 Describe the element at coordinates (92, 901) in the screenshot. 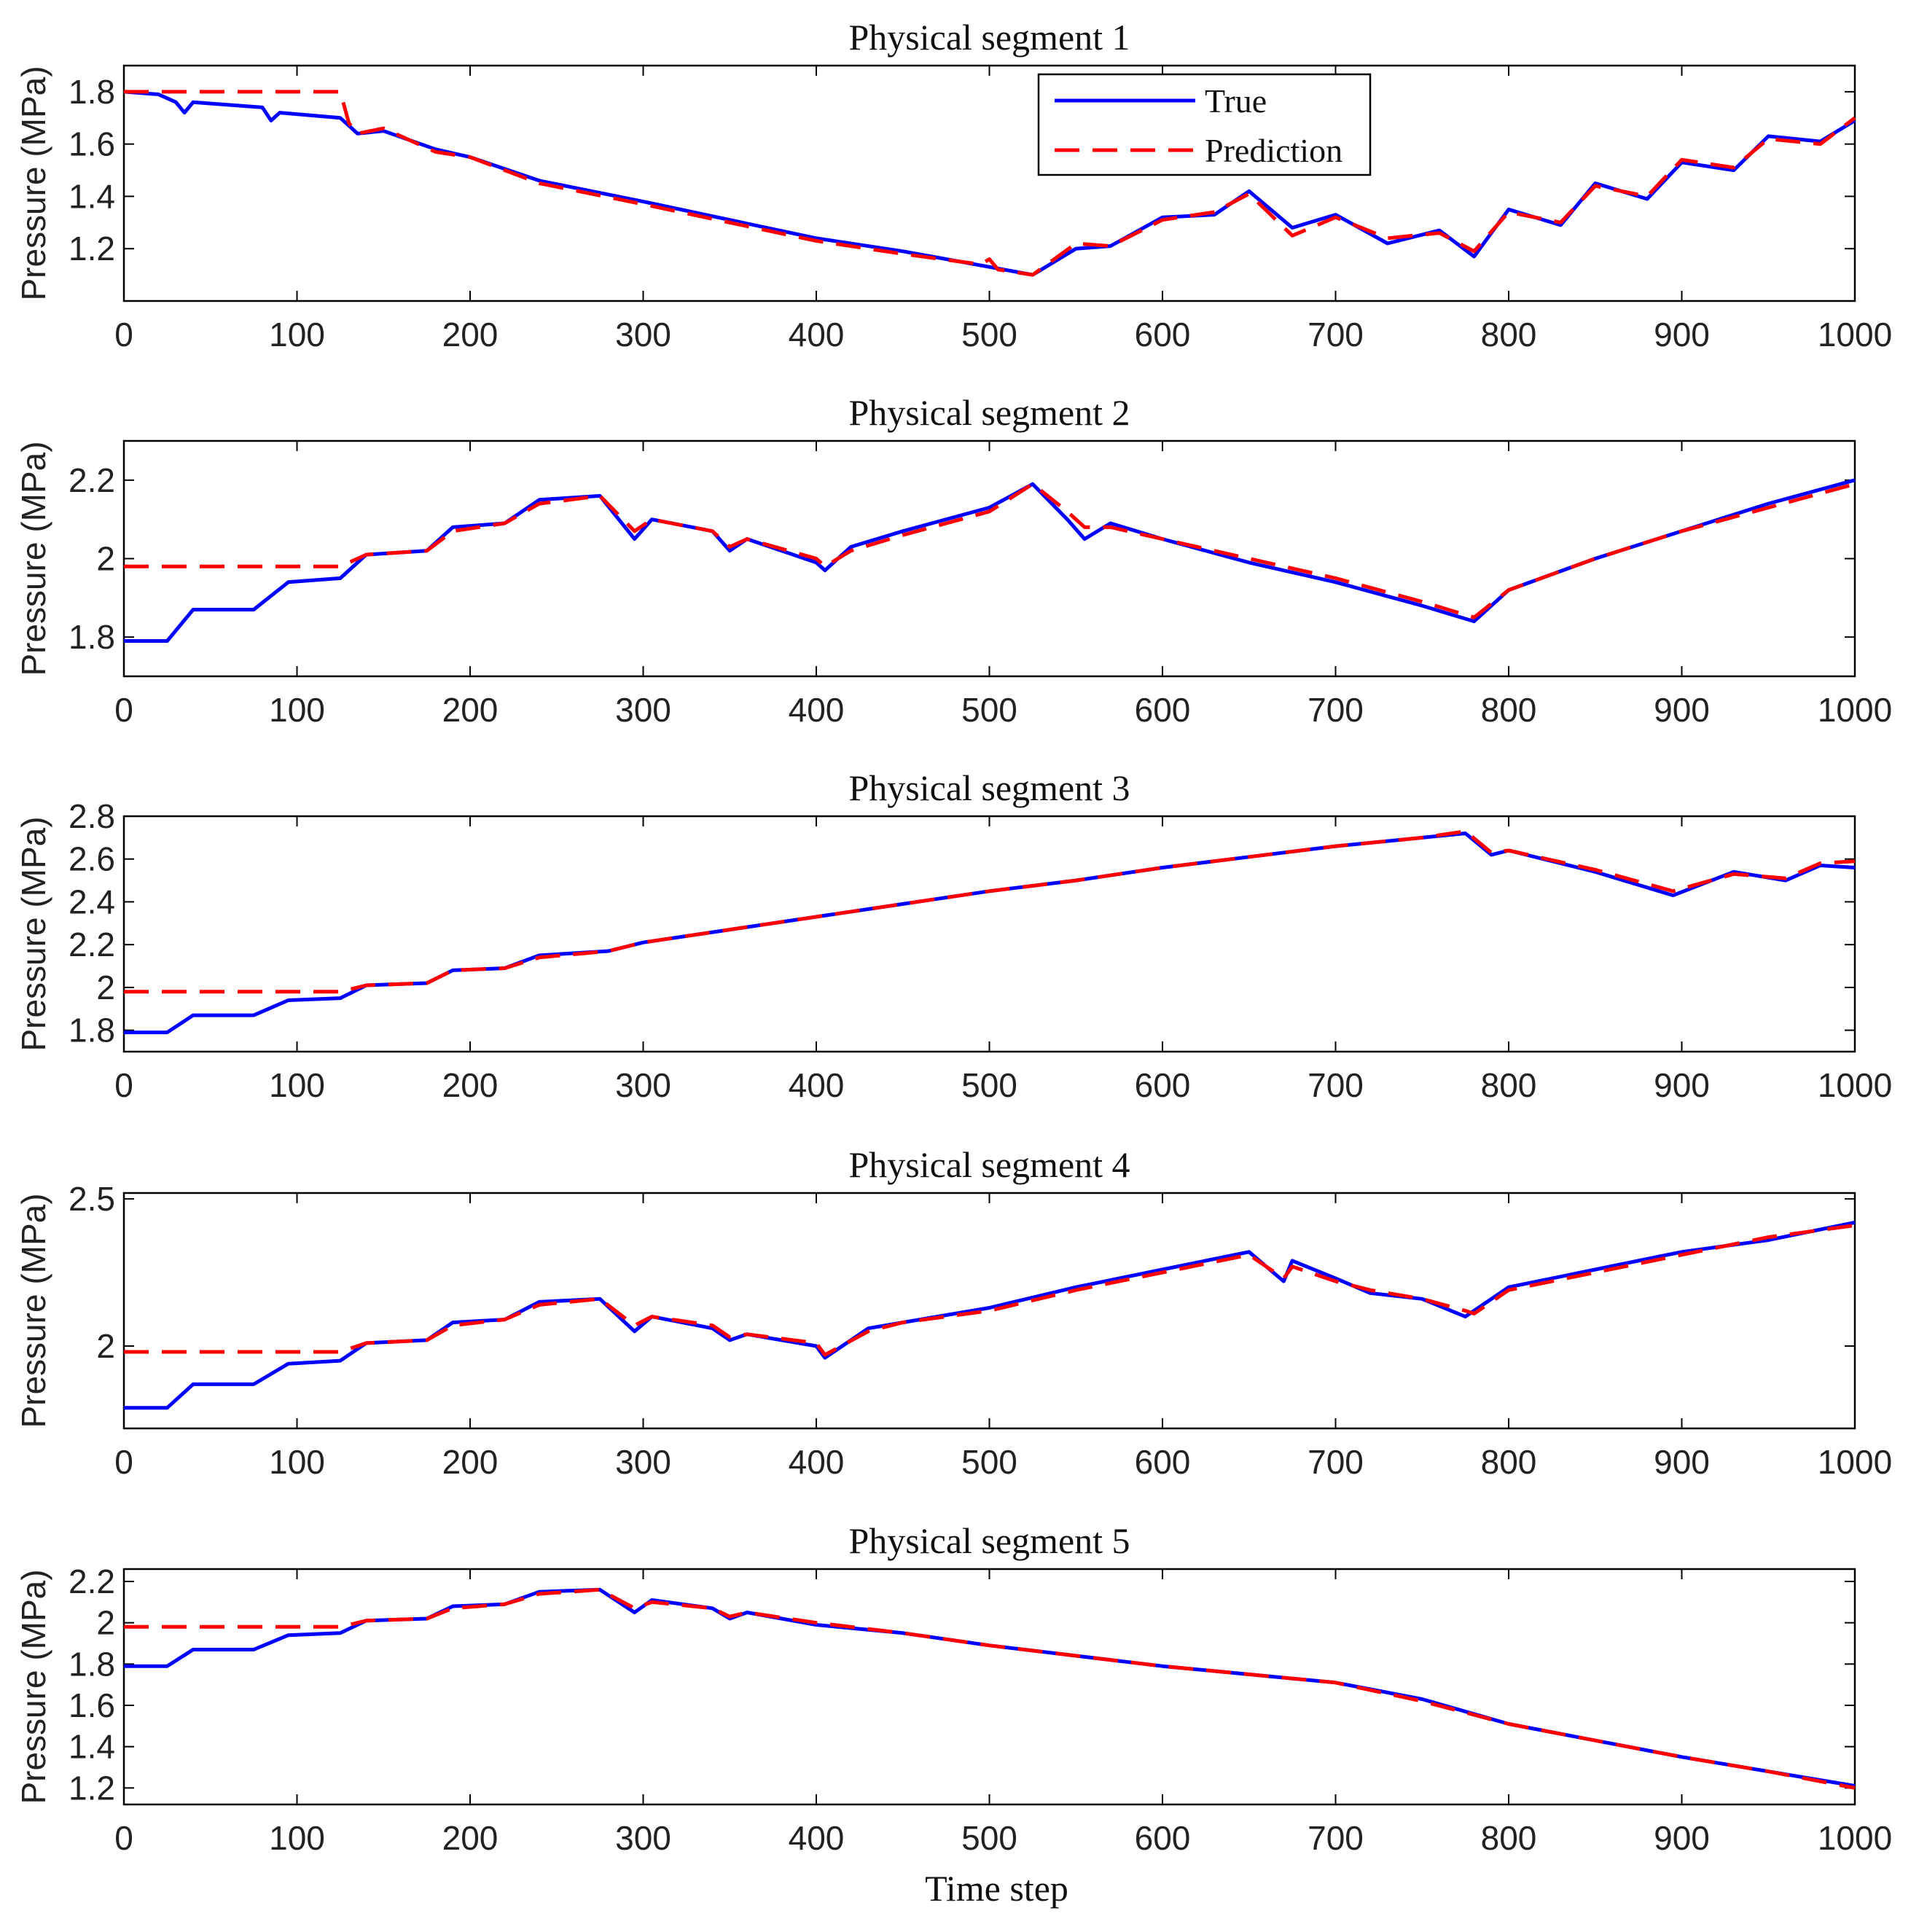

I see `y-tick-label: 2.4` at that location.